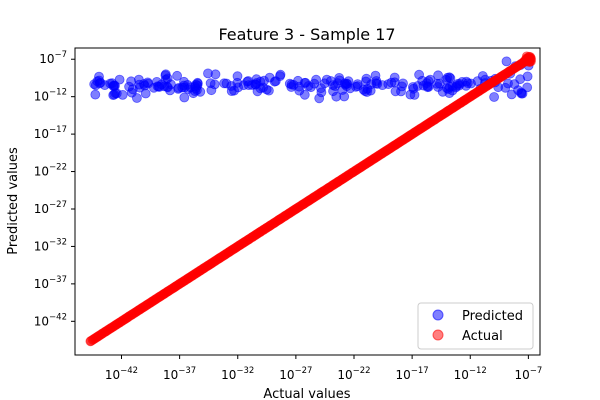  Describe the element at coordinates (50, 171) in the screenshot. I see `y-tick-label: 10−22` at that location.